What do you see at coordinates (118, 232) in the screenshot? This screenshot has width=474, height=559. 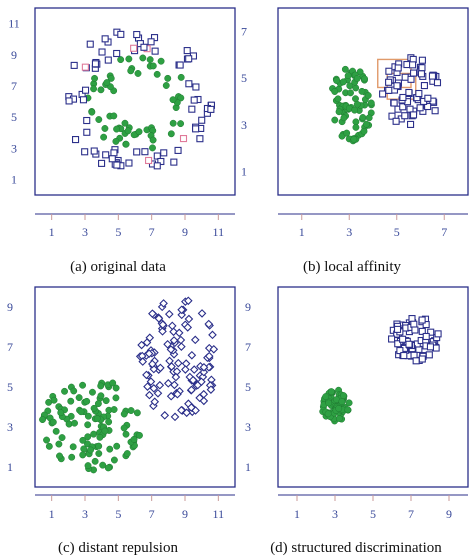 I see `x-tick-label: 5` at bounding box center [118, 232].